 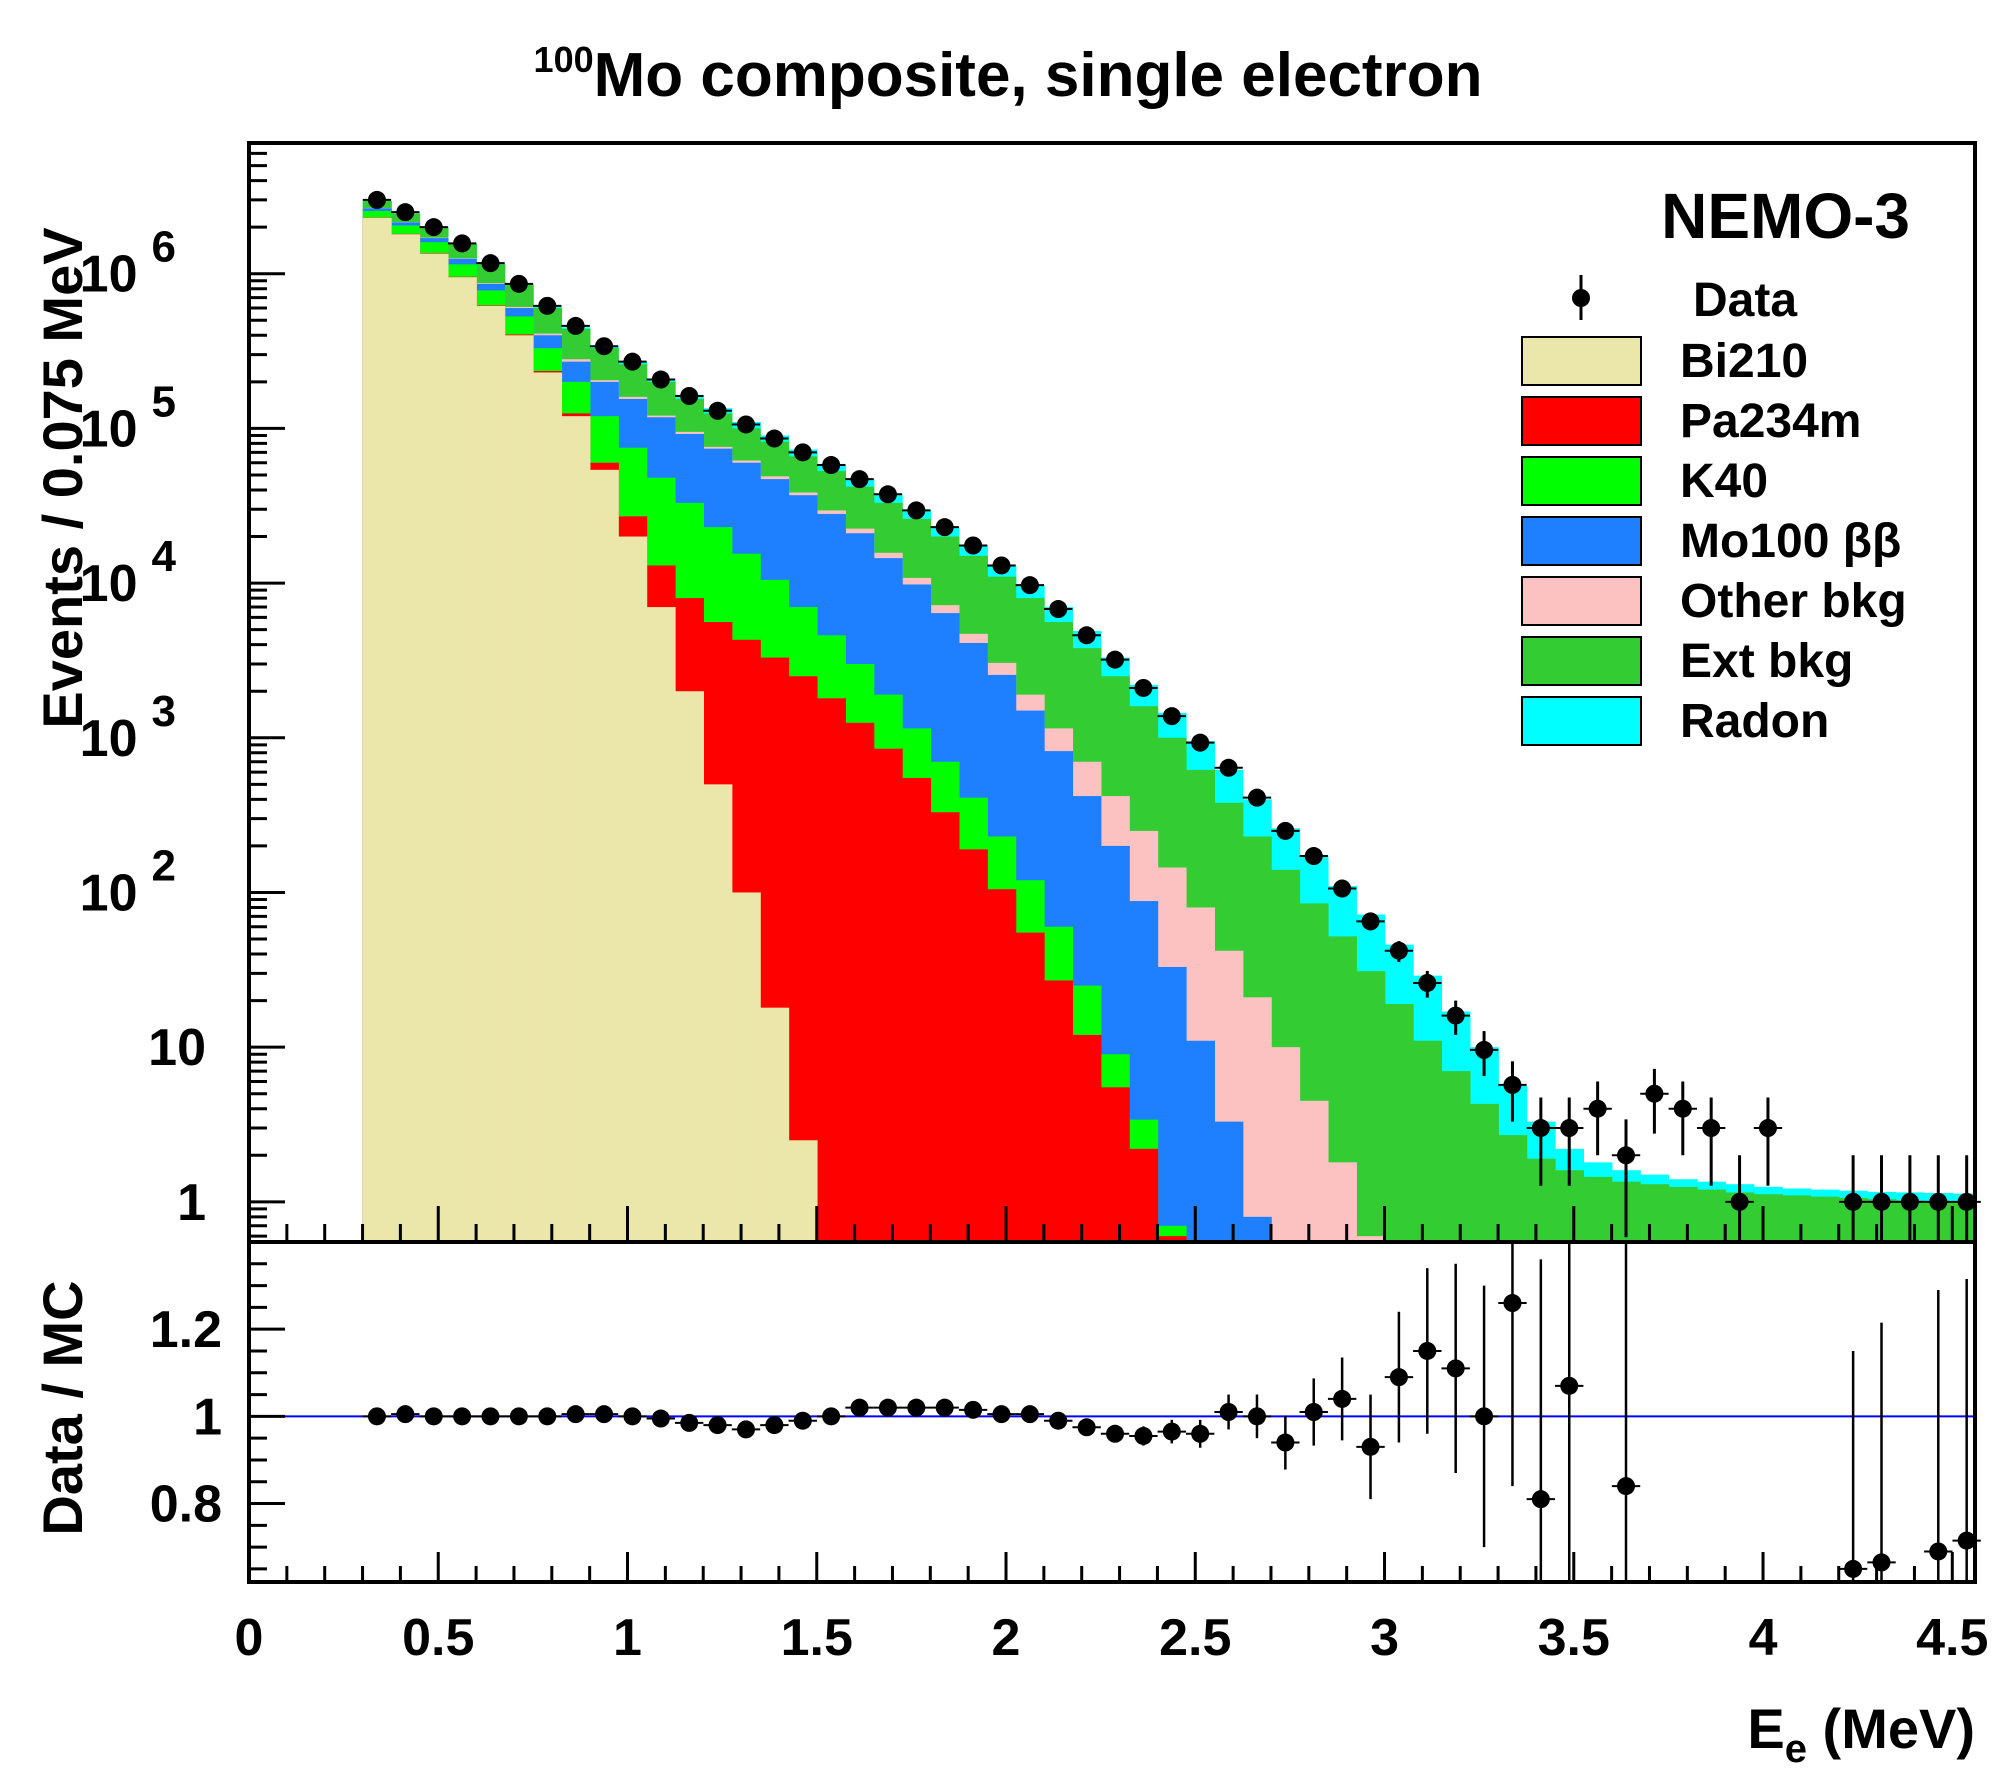 What do you see at coordinates (191, 1203) in the screenshot?
I see `y-tick-base: 1` at bounding box center [191, 1203].